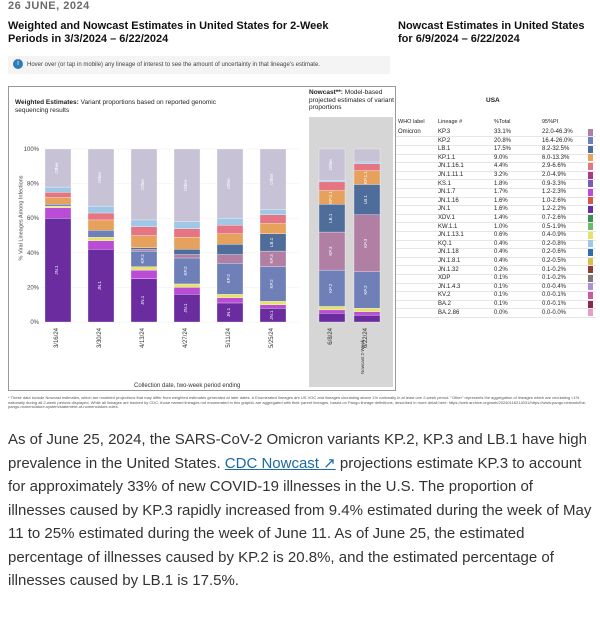  What do you see at coordinates (272, 337) in the screenshot?
I see `x-tick-label: 5/25/24` at bounding box center [272, 337].